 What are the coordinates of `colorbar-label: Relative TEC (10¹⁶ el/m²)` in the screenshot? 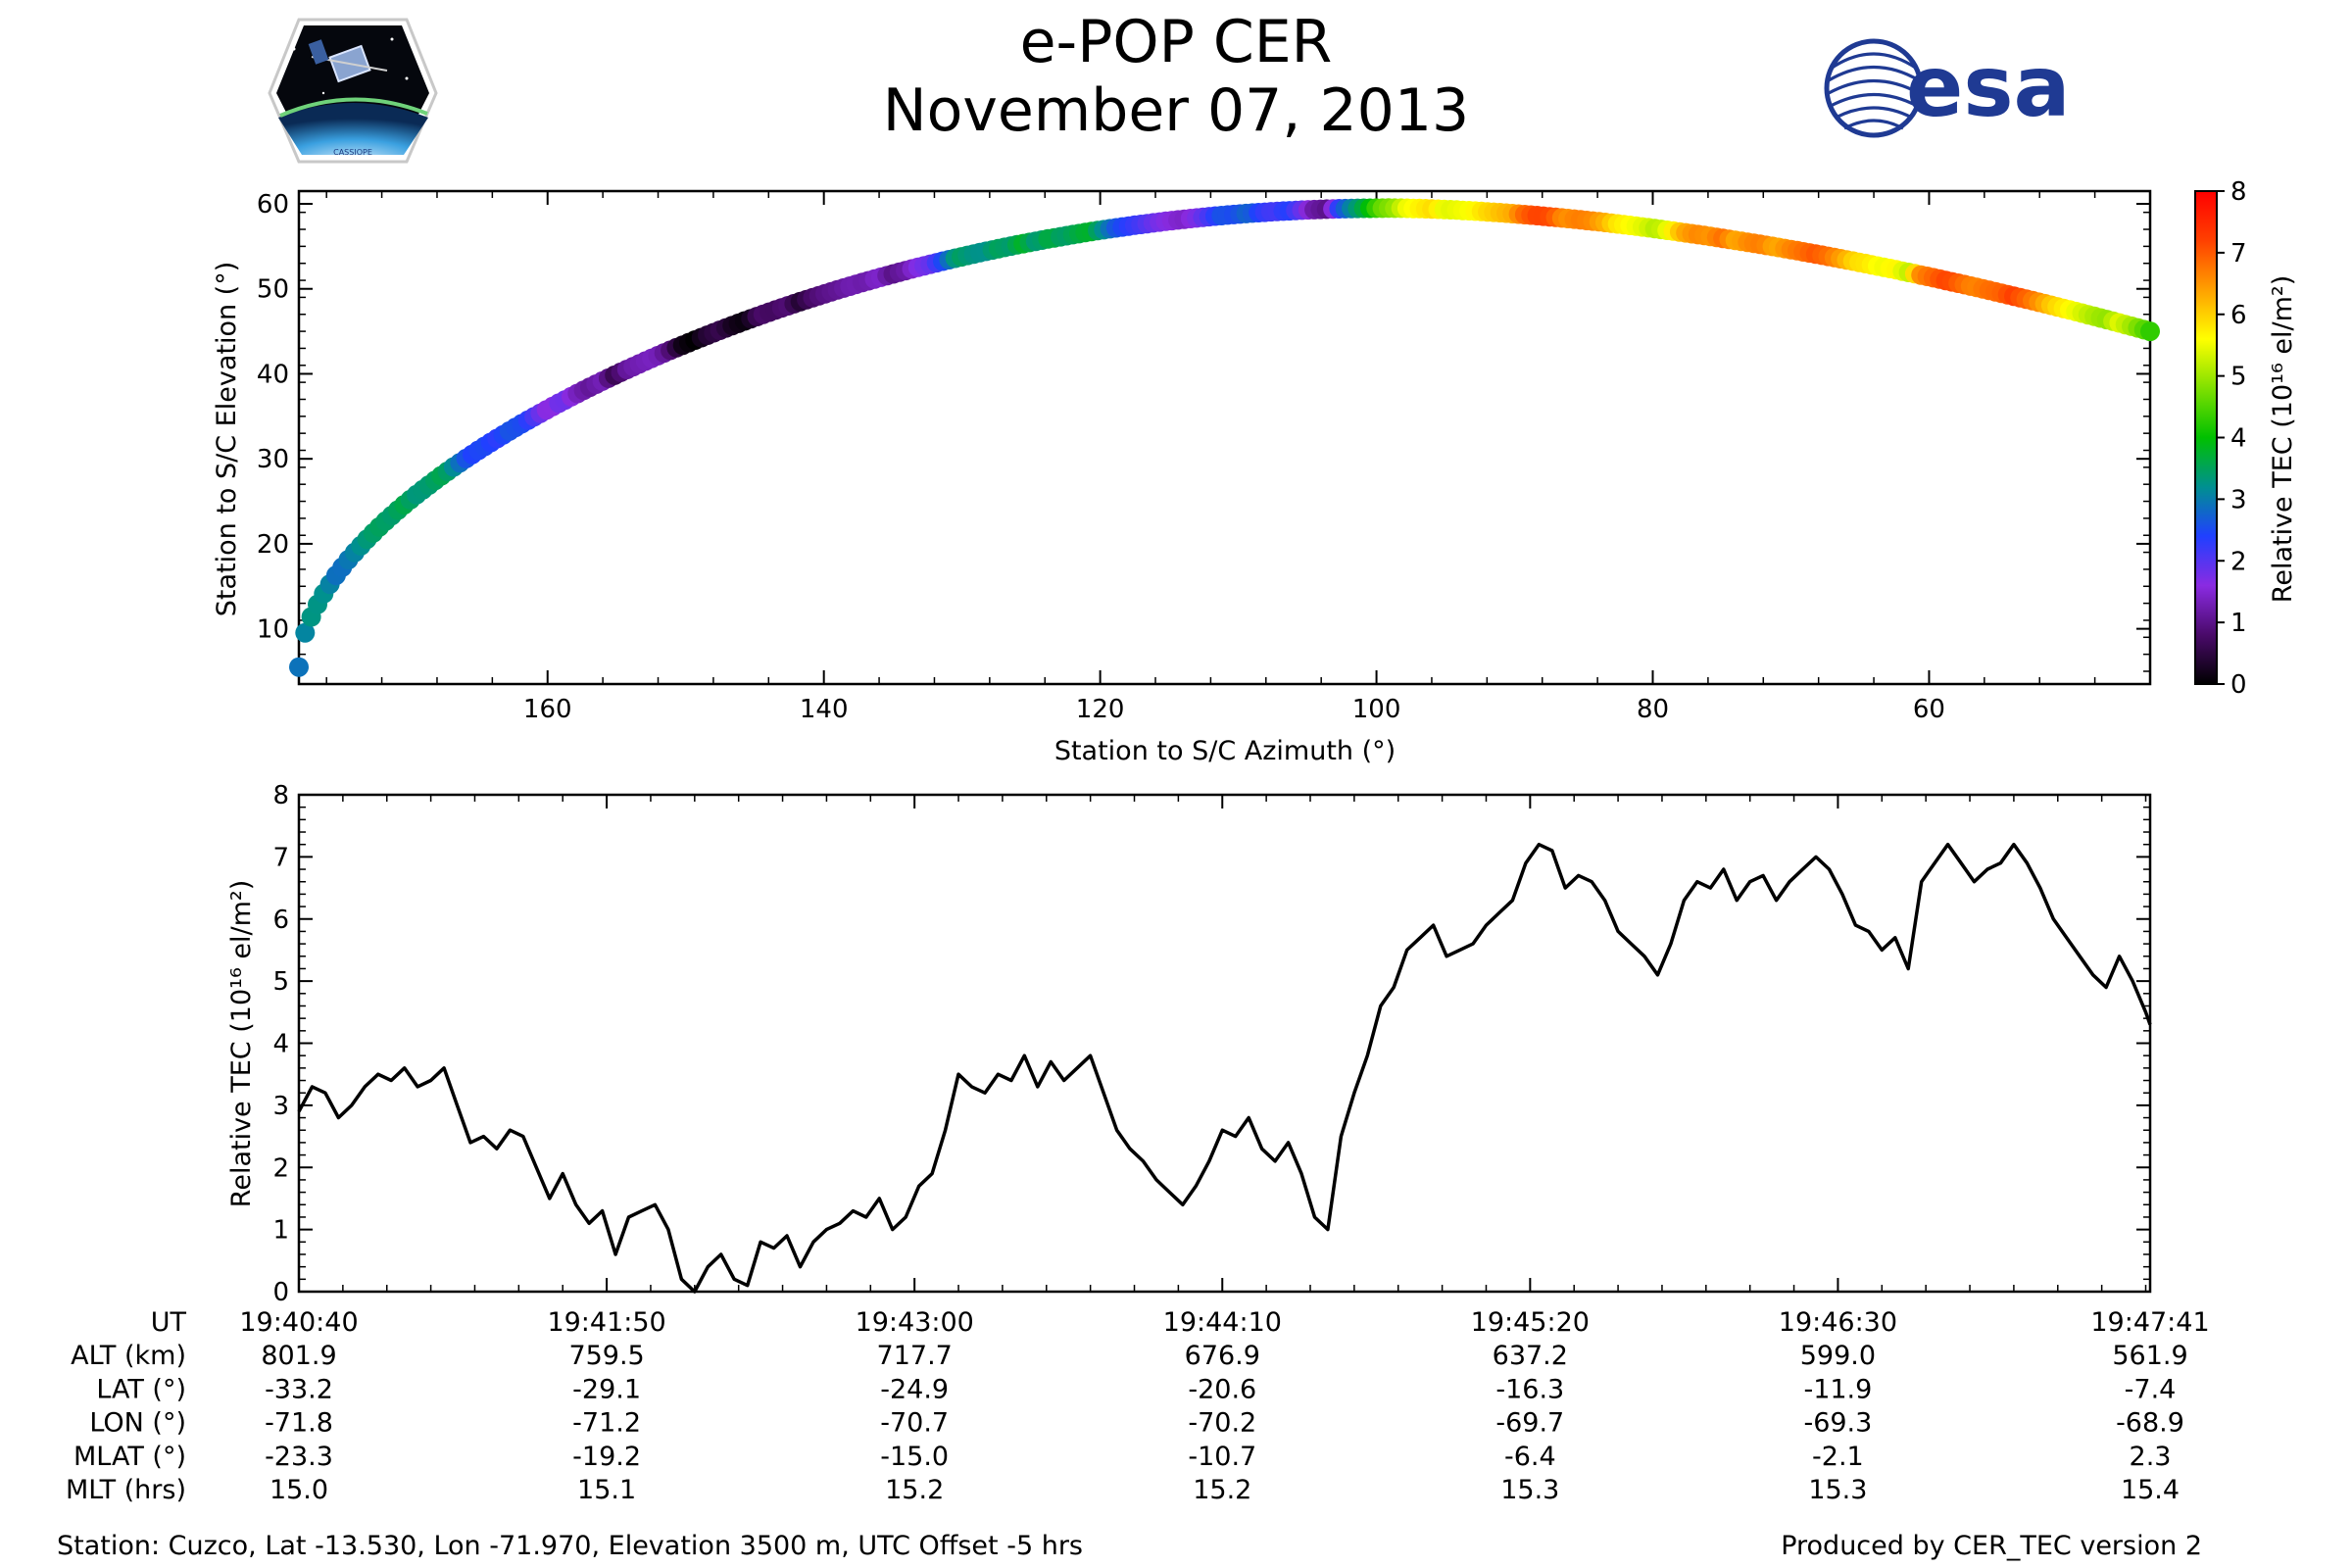 It's located at (2283, 439).